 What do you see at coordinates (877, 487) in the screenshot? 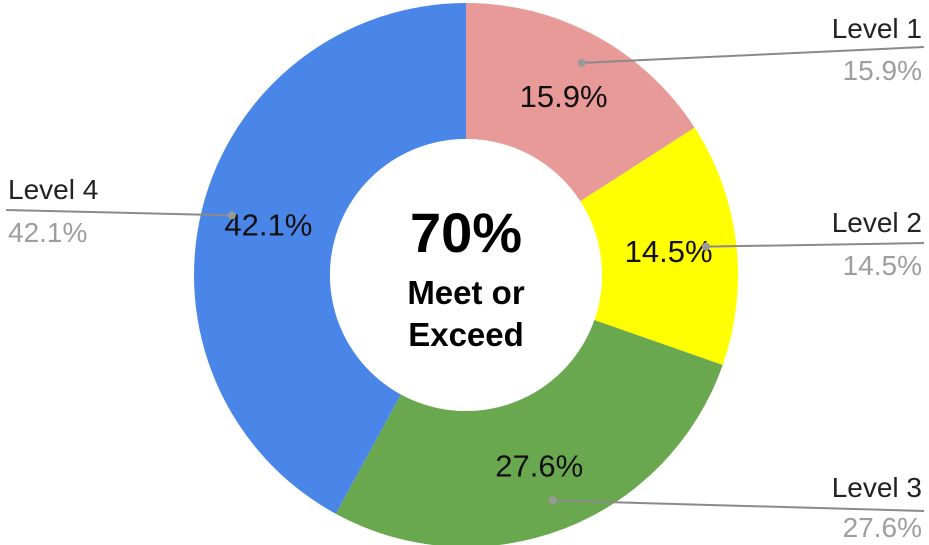
I see `legend-name-level-3: Level 3` at bounding box center [877, 487].